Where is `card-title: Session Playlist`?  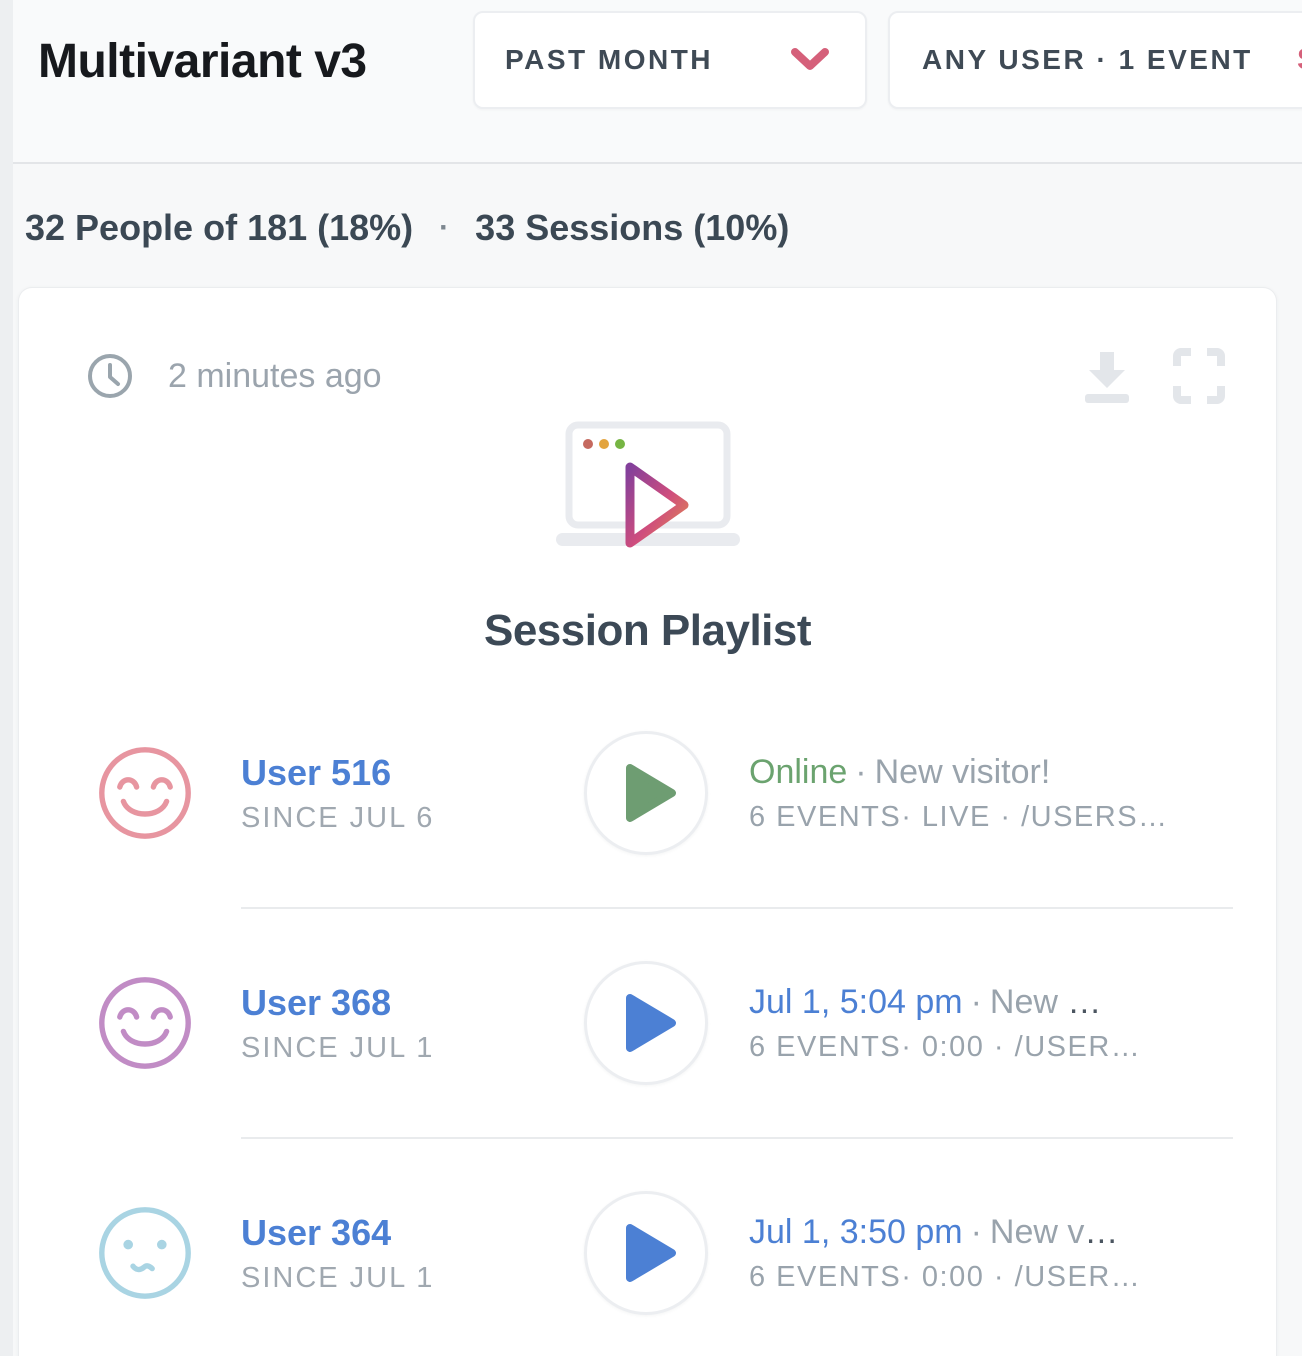 card-title: Session Playlist is located at coordinates (647, 630).